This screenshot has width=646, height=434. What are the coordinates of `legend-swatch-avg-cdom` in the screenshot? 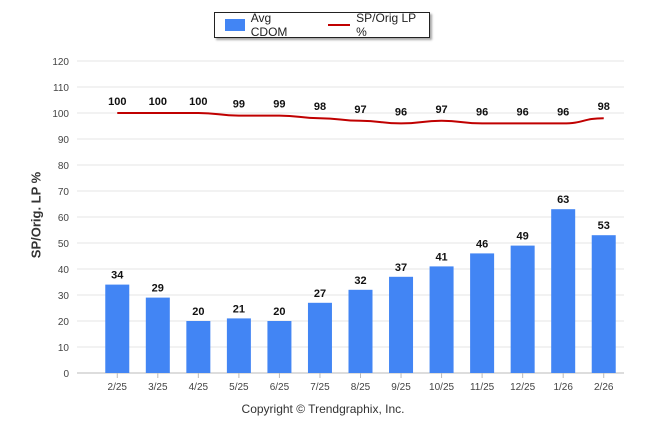 It's located at (235, 25).